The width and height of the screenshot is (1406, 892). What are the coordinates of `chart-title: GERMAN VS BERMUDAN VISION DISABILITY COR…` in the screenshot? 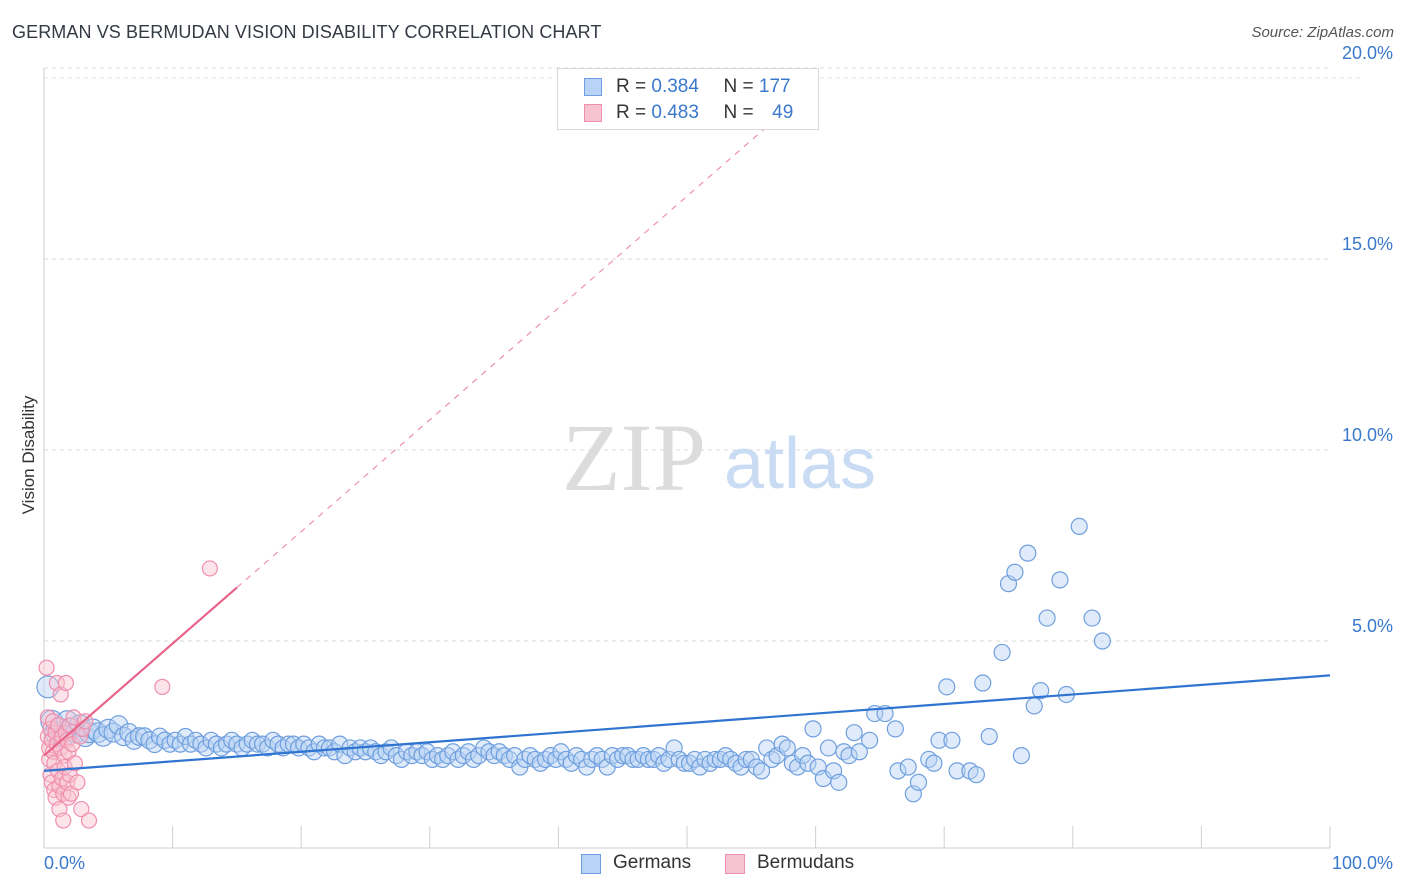 It's located at (307, 32).